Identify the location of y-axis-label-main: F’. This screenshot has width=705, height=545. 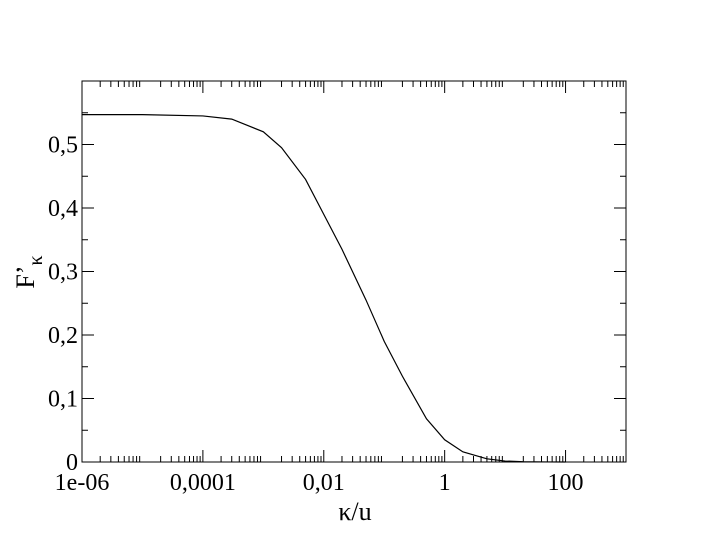
(25, 276).